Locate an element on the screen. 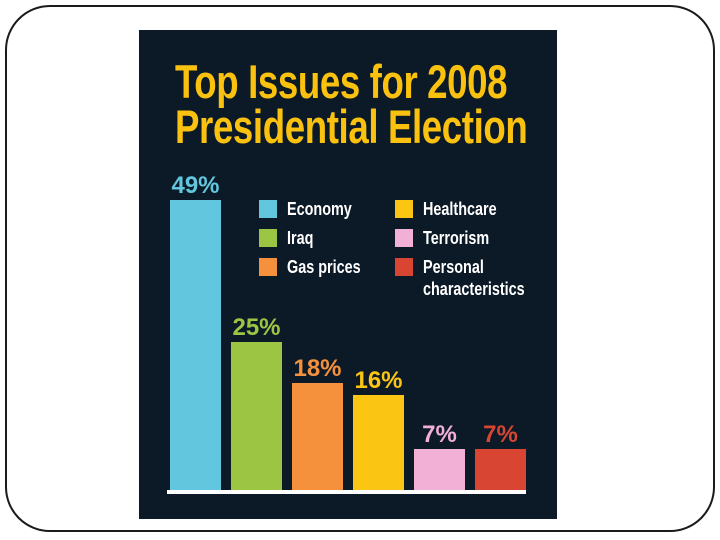 This screenshot has width=720, height=540. legend-label-terrorism: Terrorism is located at coordinates (456, 238).